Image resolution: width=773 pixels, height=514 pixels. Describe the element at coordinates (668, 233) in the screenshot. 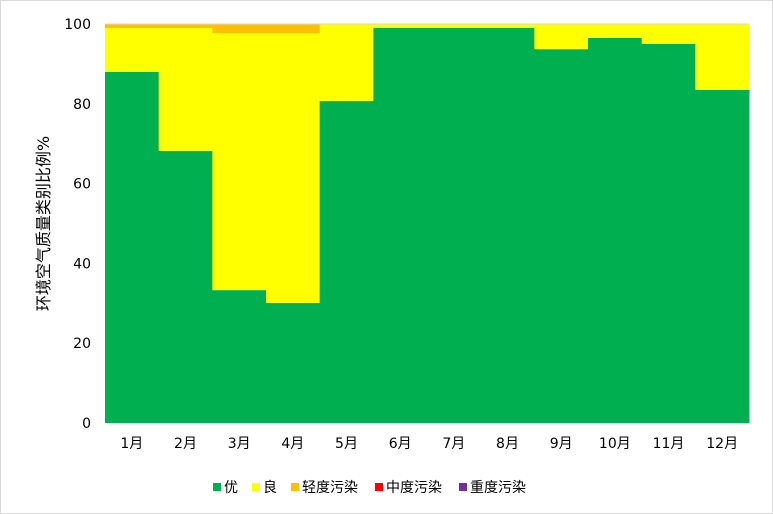

I see `bar-segment-11月-优` at that location.